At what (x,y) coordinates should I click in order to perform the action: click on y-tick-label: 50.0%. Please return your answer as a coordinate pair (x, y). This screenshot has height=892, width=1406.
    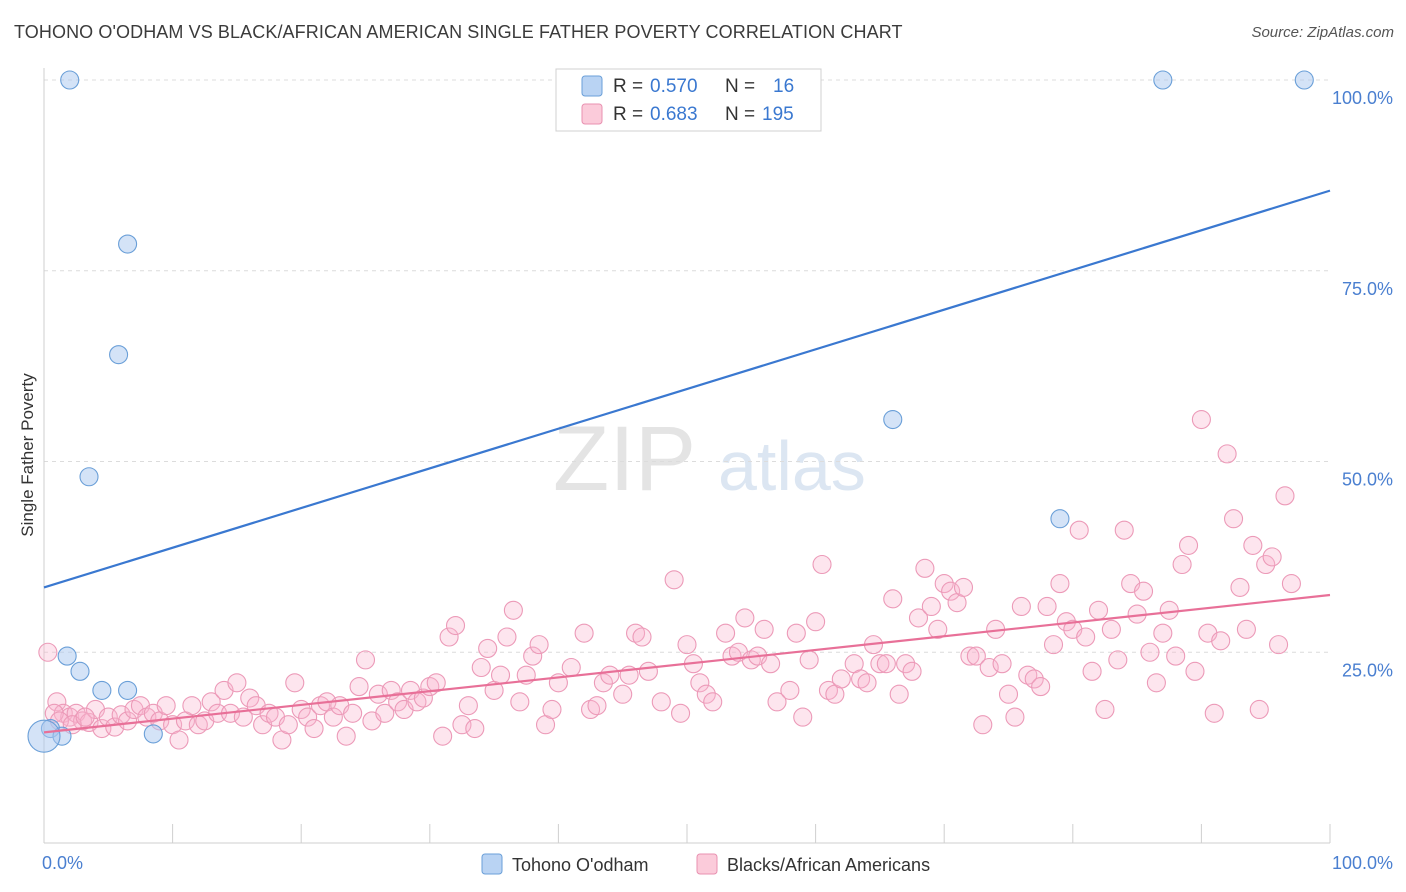
    Looking at the image, I should click on (1367, 480).